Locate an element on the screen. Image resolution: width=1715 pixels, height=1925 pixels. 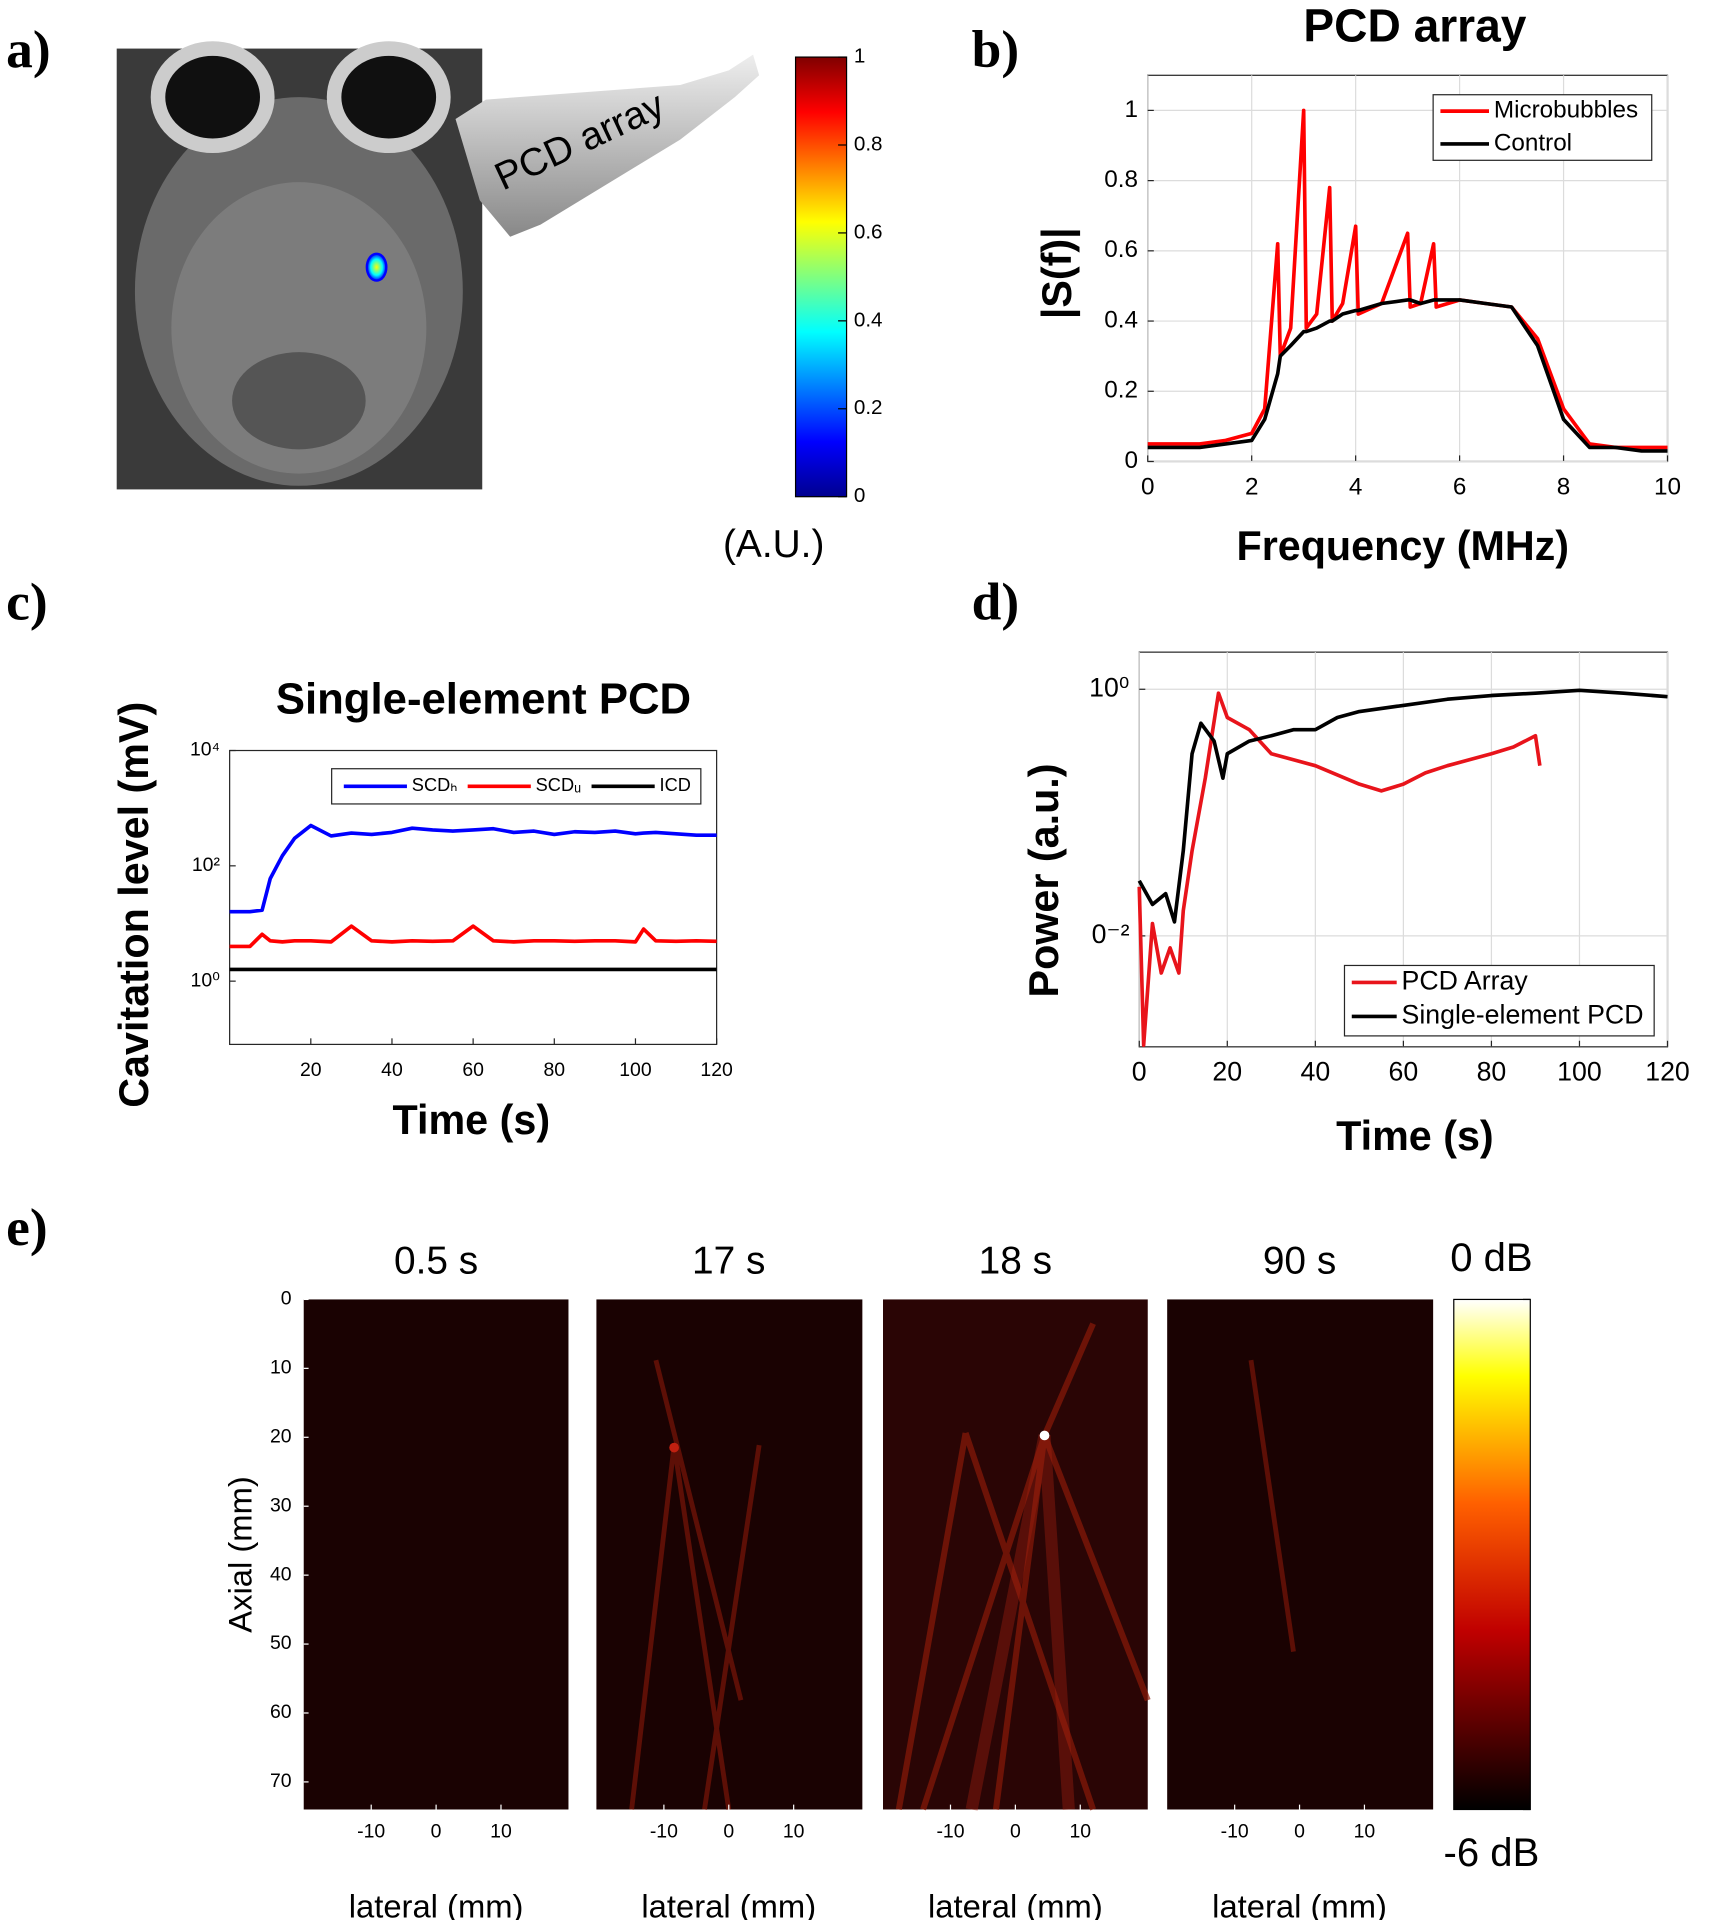
legend-label: ICD is located at coordinates (675, 785).